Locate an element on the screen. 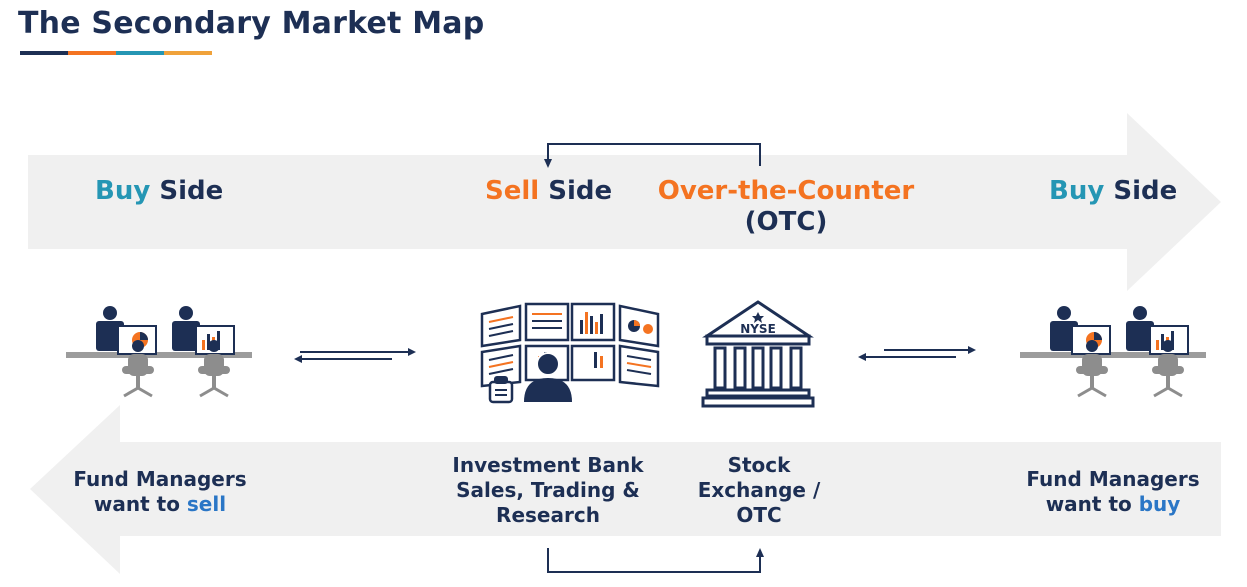  exchange-label: Stock Exchange / OTC is located at coordinates (759, 490).